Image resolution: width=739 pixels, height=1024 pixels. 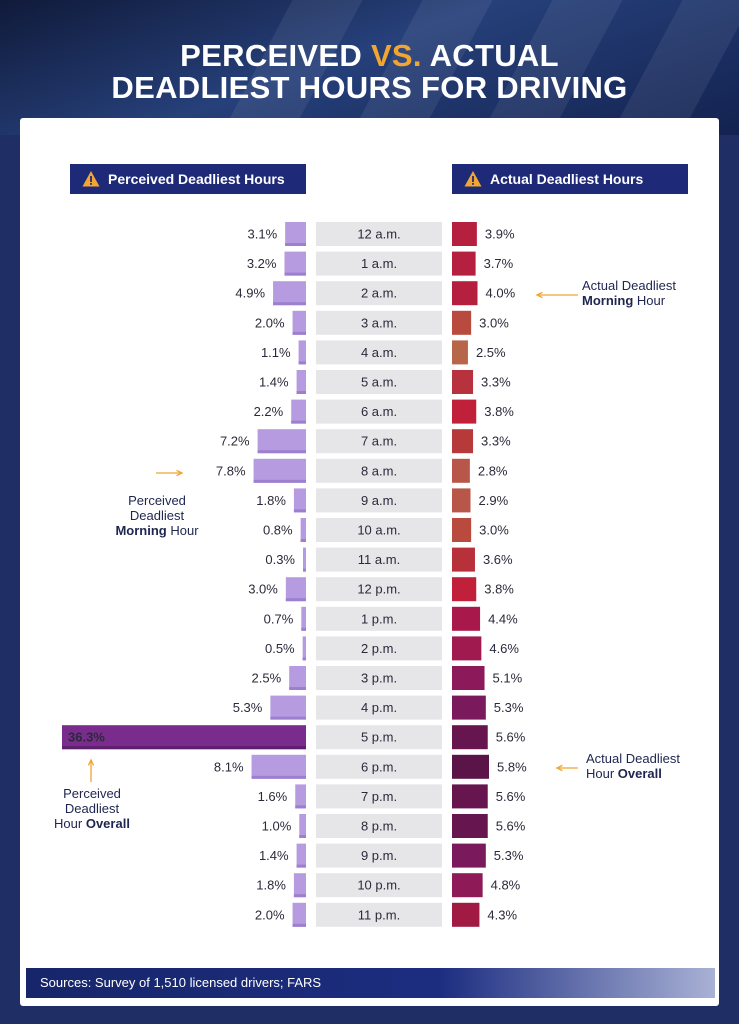 I want to click on actual-value-label: 4.4%, so click(x=503, y=618).